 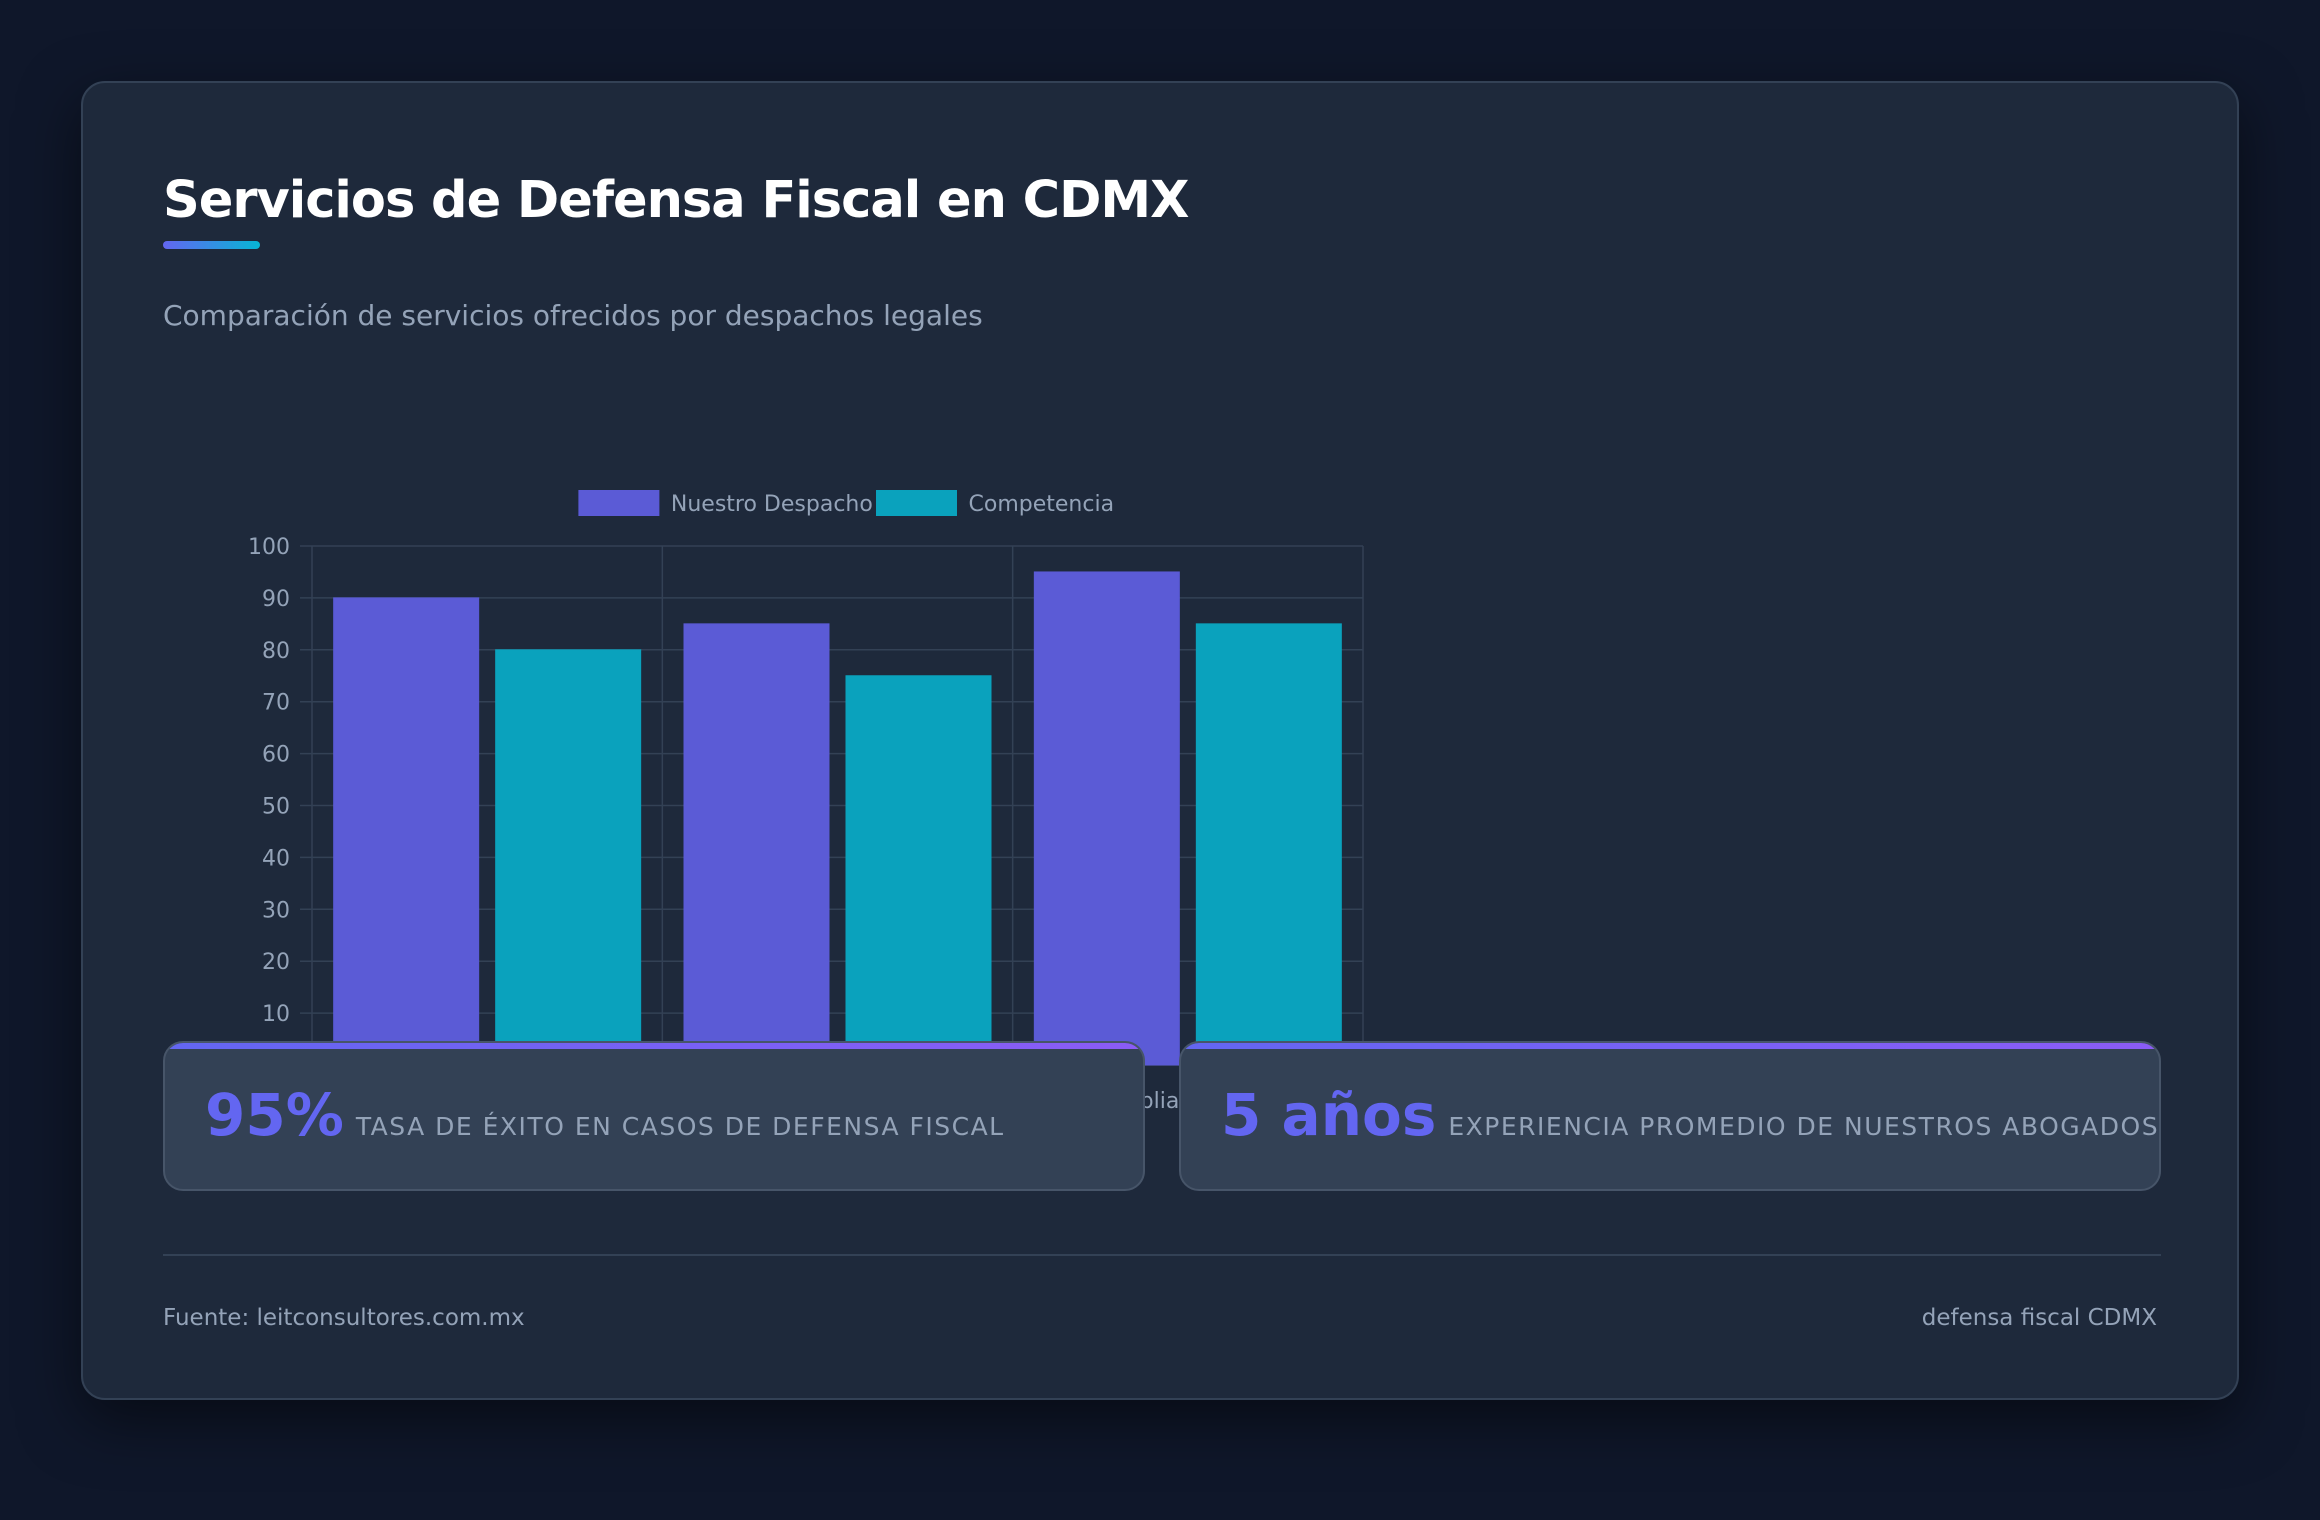 I want to click on stat-value: 95%, so click(x=274, y=1115).